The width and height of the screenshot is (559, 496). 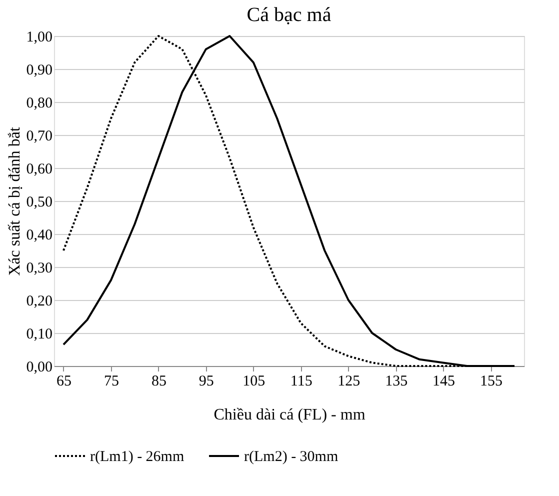 What do you see at coordinates (349, 382) in the screenshot?
I see `x-tick-label: 125` at bounding box center [349, 382].